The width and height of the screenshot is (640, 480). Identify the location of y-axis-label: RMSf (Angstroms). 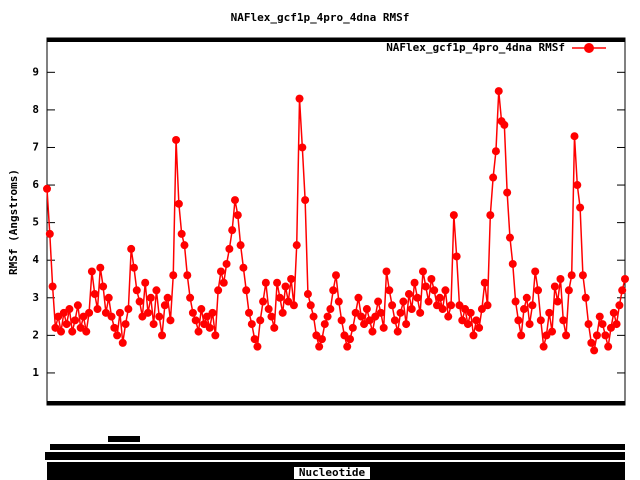
(13, 222).